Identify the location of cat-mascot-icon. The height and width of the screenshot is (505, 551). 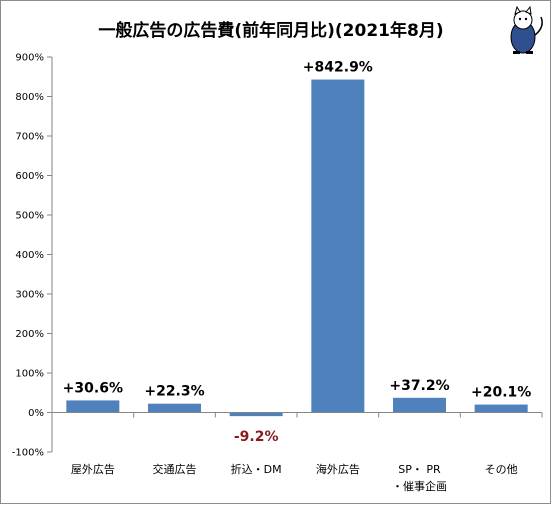
(526, 29).